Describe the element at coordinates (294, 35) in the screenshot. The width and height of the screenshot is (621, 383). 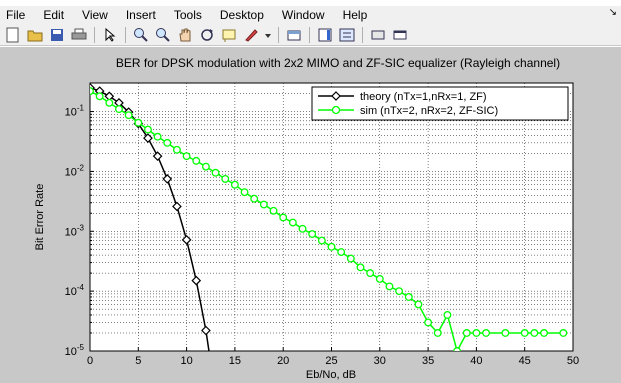
I see `link-plot-icon` at that location.